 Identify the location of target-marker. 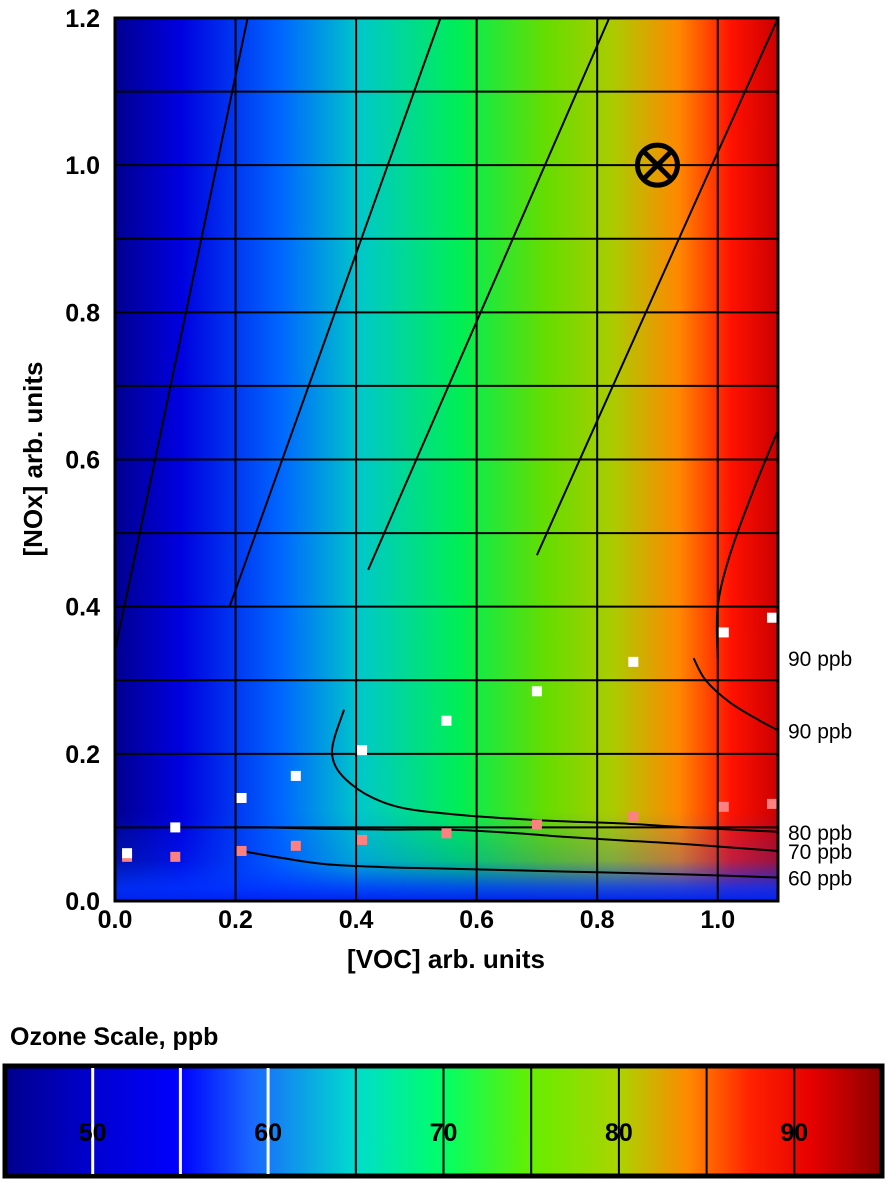
(657, 165).